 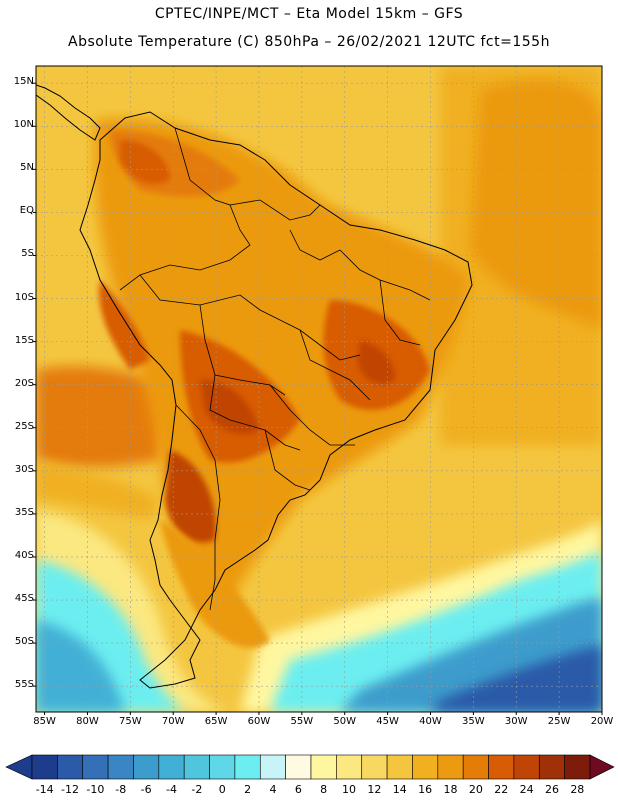 I want to click on lat-label: 10S, so click(x=24, y=297).